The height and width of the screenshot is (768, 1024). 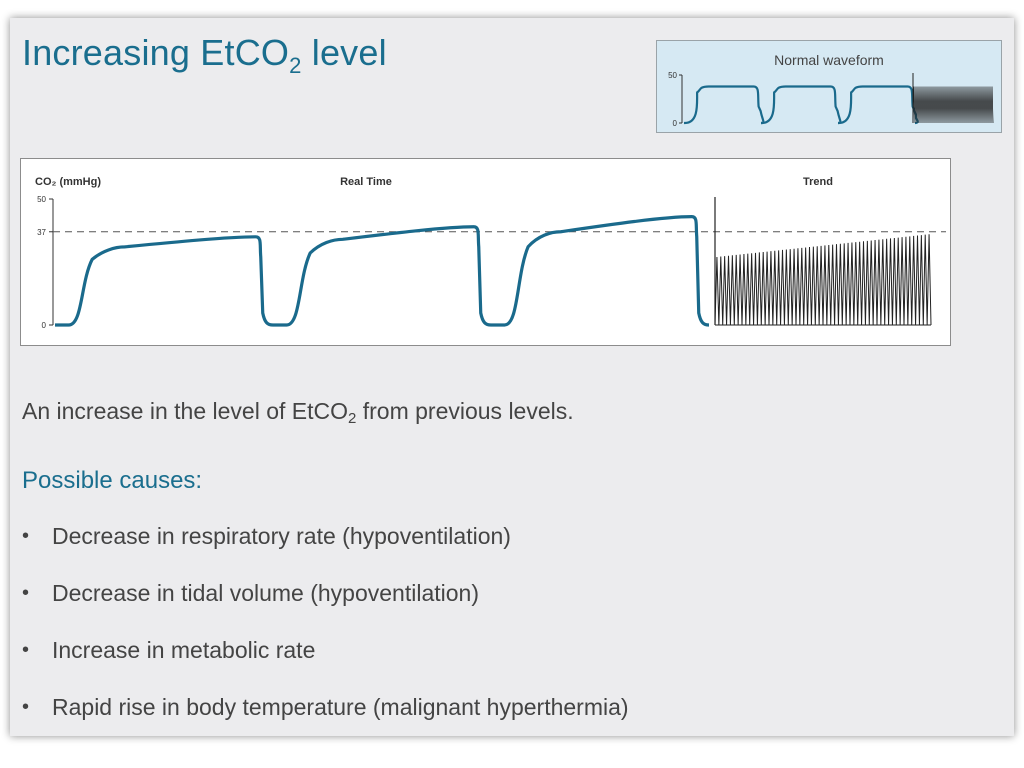 I want to click on normal-waveform-chart: Normal waveform 50 0, so click(x=831, y=90).